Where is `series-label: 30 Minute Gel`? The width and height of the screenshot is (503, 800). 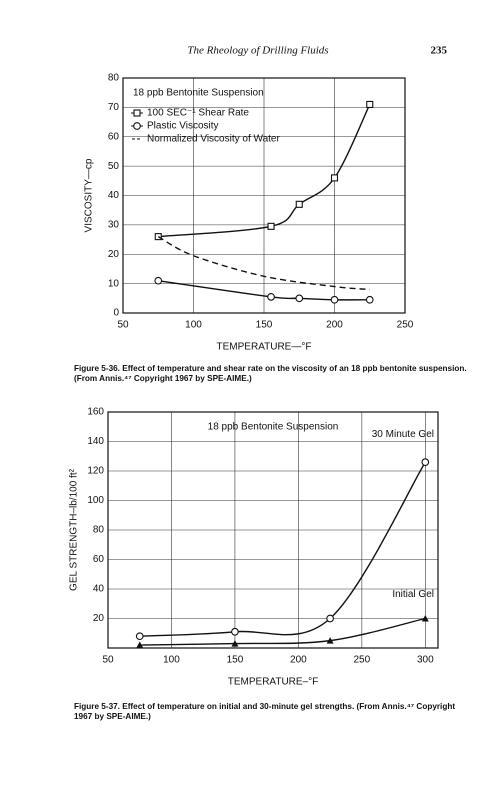 series-label: 30 Minute Gel is located at coordinates (403, 434).